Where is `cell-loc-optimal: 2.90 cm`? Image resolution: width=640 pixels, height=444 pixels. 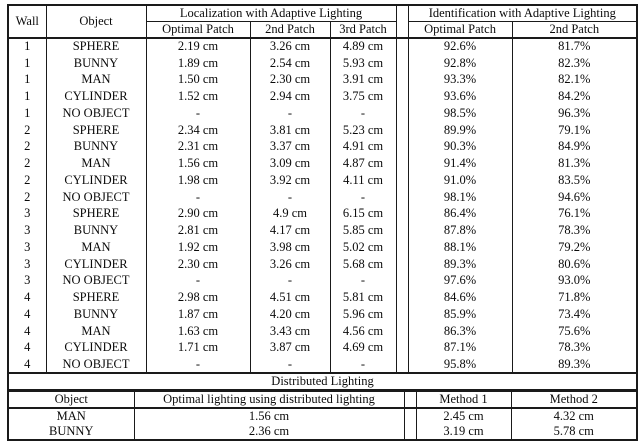
cell-loc-optimal: 2.90 cm is located at coordinates (198, 214).